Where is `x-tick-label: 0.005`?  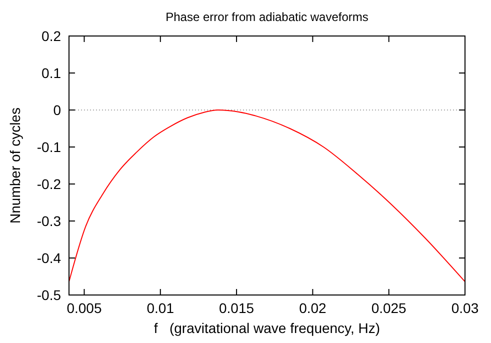 x-tick-label: 0.005 is located at coordinates (84, 308).